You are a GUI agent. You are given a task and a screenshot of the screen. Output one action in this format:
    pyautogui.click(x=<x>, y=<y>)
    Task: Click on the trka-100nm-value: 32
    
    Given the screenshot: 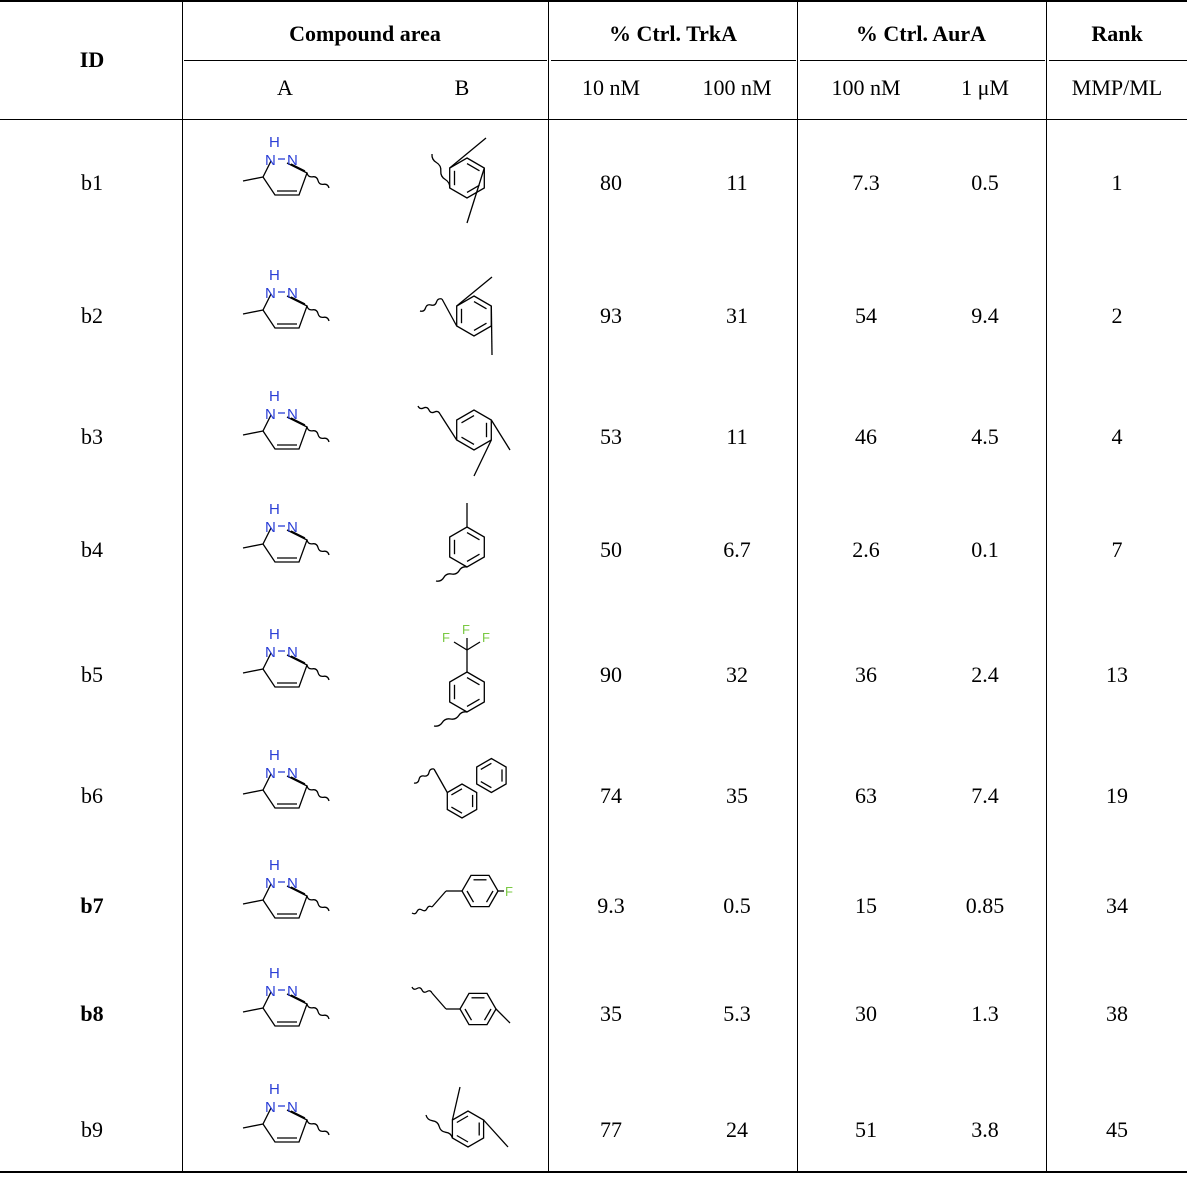 What is the action you would take?
    pyautogui.click(x=737, y=674)
    